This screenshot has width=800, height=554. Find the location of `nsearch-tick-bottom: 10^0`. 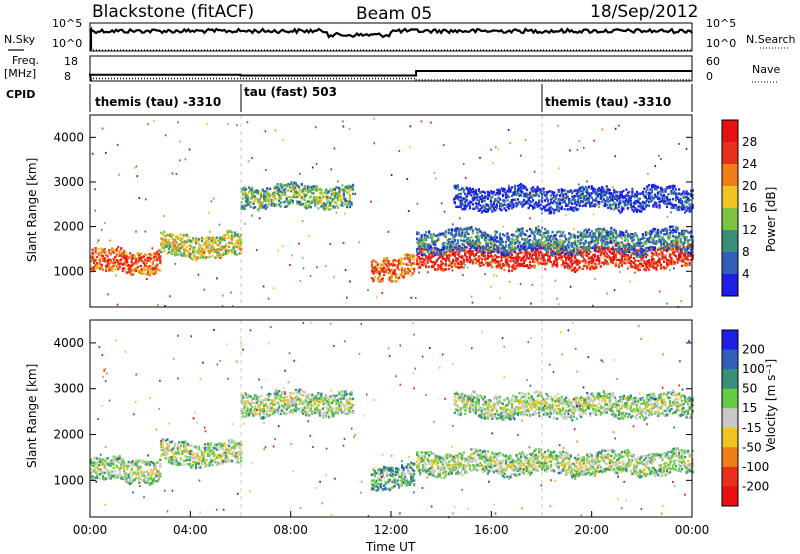

nsearch-tick-bottom: 10^0 is located at coordinates (721, 43).